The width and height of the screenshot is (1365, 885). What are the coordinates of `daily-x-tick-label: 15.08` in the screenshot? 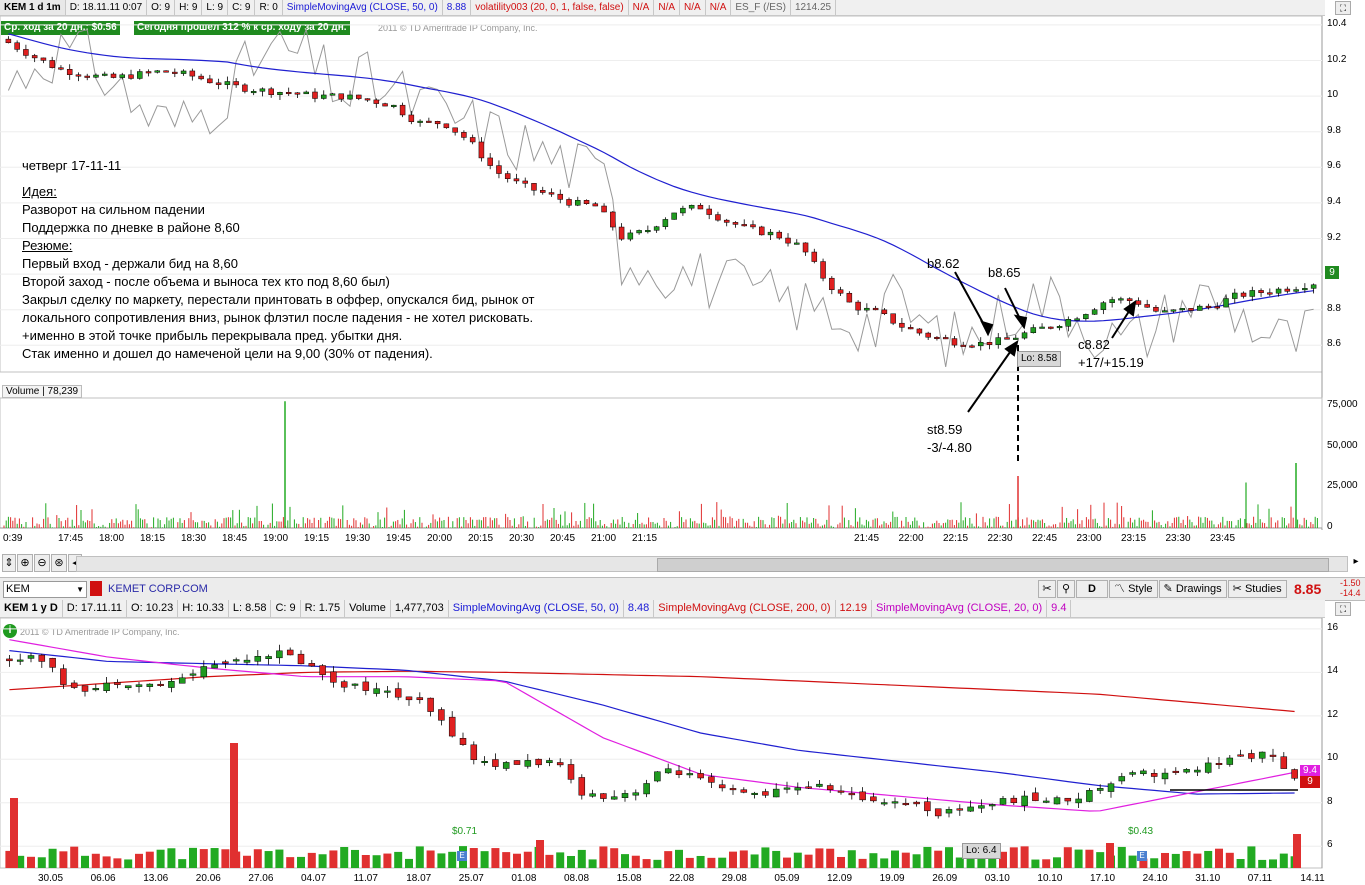 It's located at (629, 878).